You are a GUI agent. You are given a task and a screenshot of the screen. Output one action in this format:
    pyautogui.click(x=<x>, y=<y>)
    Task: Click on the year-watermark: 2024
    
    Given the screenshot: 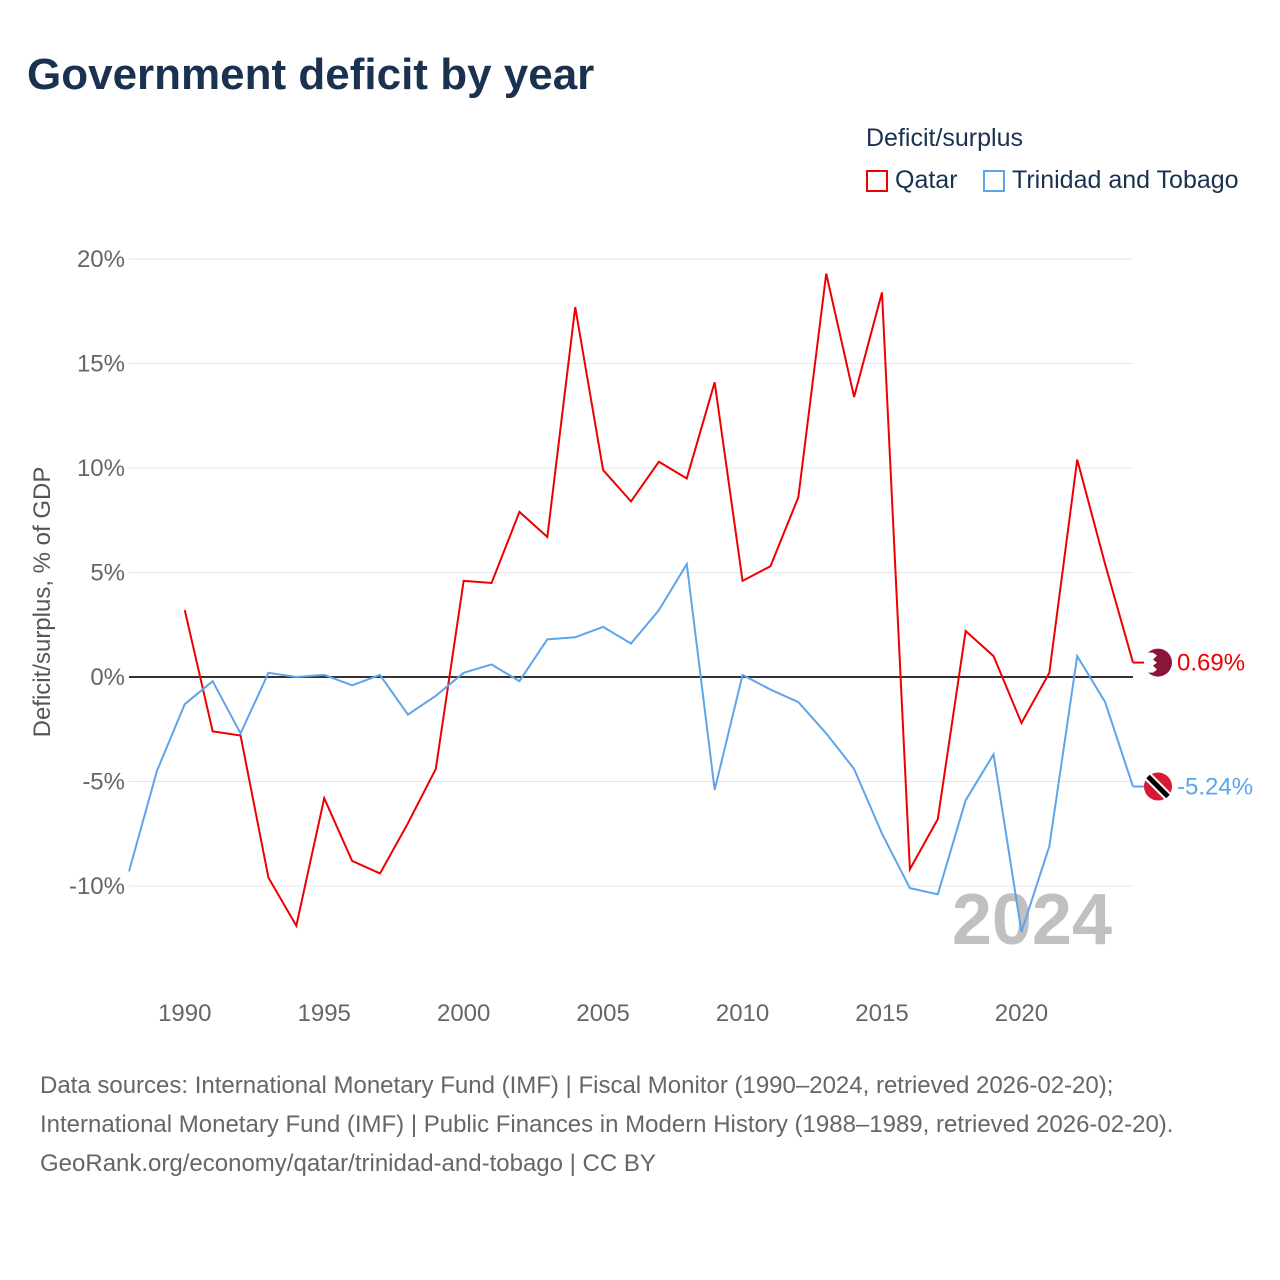 What is the action you would take?
    pyautogui.click(x=1032, y=920)
    